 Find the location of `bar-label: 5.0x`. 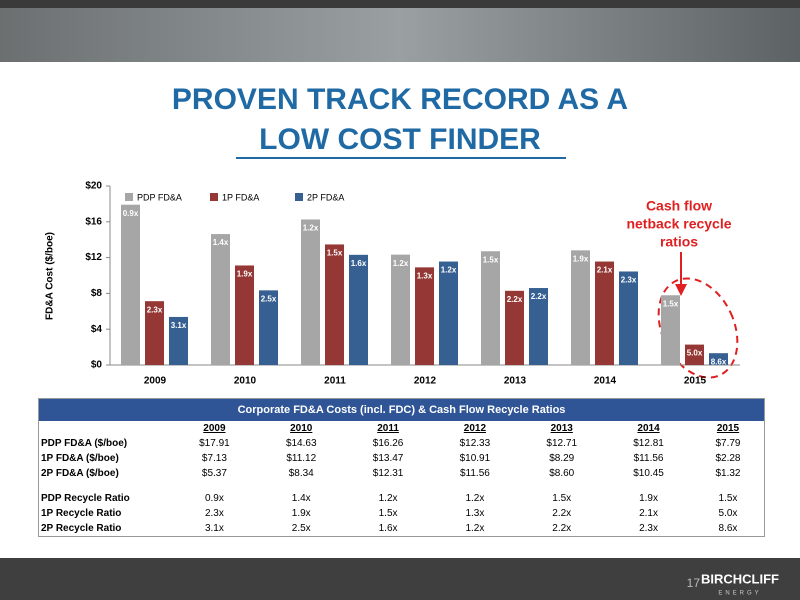

bar-label: 5.0x is located at coordinates (695, 353).